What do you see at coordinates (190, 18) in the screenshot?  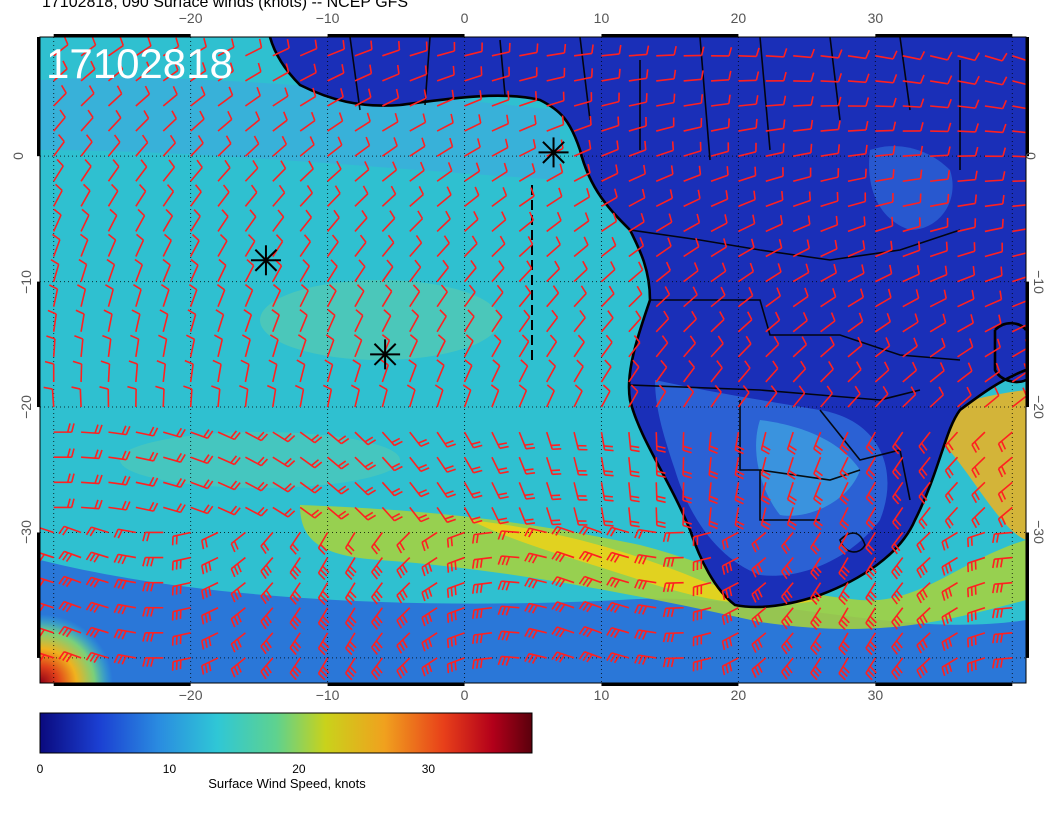 I see `lon-tick-label: −20` at bounding box center [190, 18].